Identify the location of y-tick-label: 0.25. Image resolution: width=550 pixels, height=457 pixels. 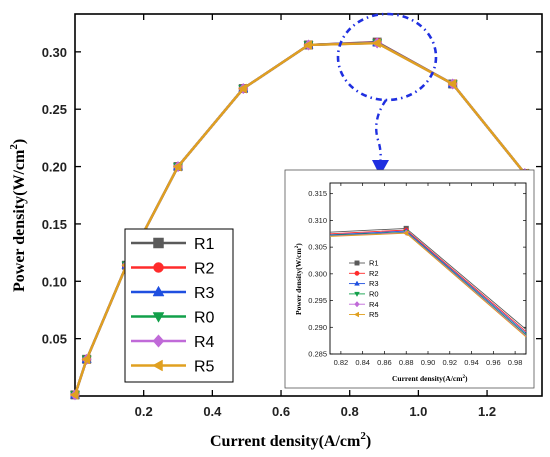
(54, 109).